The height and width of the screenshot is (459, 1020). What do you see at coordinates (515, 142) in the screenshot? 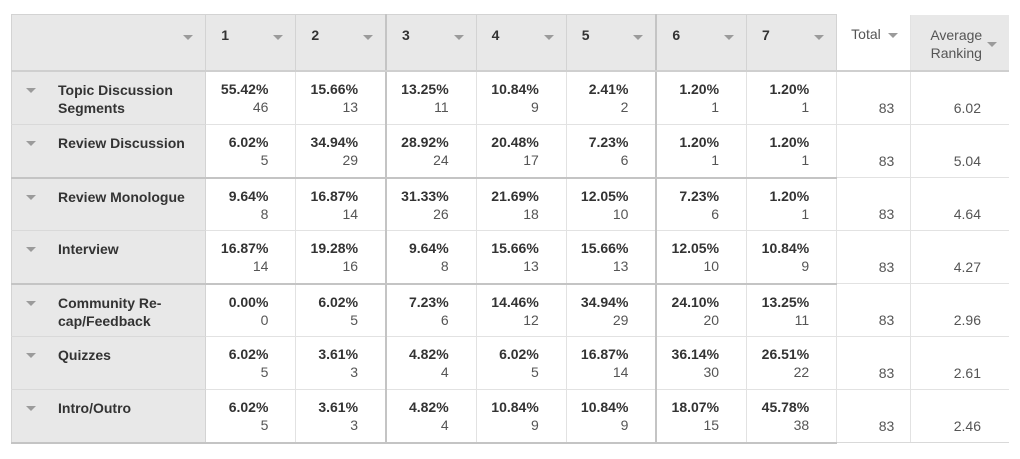
I see `cell-percentage: 20.48%` at bounding box center [515, 142].